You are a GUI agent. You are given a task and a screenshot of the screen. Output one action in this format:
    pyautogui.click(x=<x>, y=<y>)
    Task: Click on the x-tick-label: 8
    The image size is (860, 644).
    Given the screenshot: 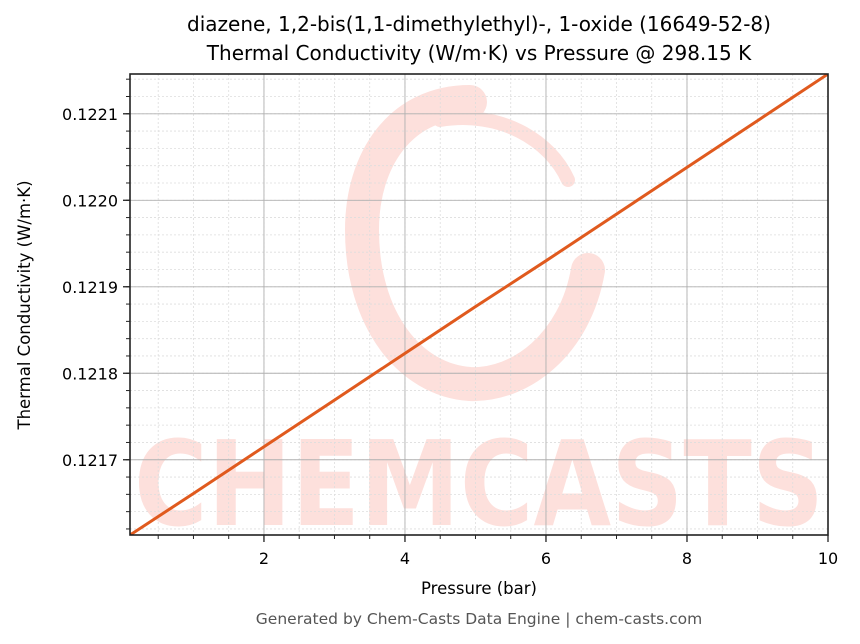 What is the action you would take?
    pyautogui.click(x=687, y=558)
    